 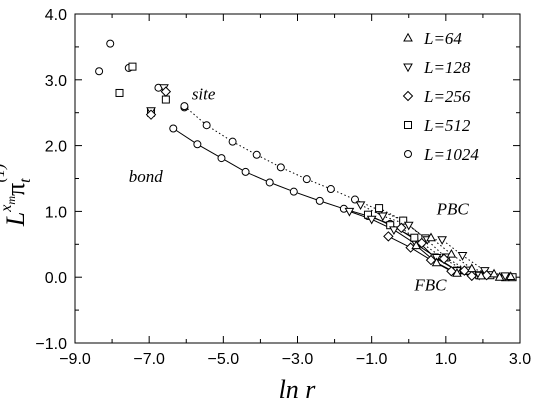 I want to click on x-tick-label: −7.0, so click(x=149, y=359).